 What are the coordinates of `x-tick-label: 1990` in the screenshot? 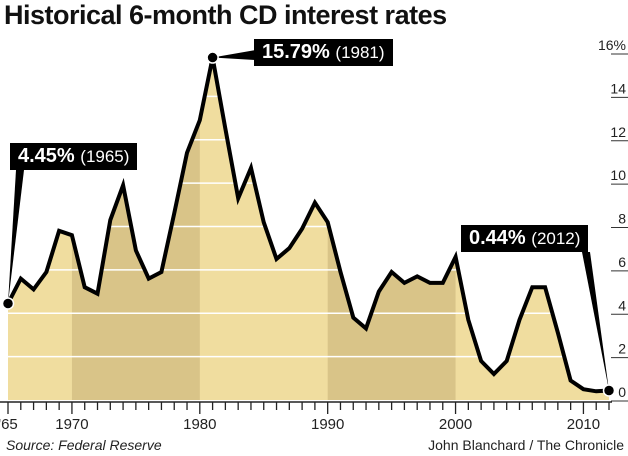 It's located at (327, 424).